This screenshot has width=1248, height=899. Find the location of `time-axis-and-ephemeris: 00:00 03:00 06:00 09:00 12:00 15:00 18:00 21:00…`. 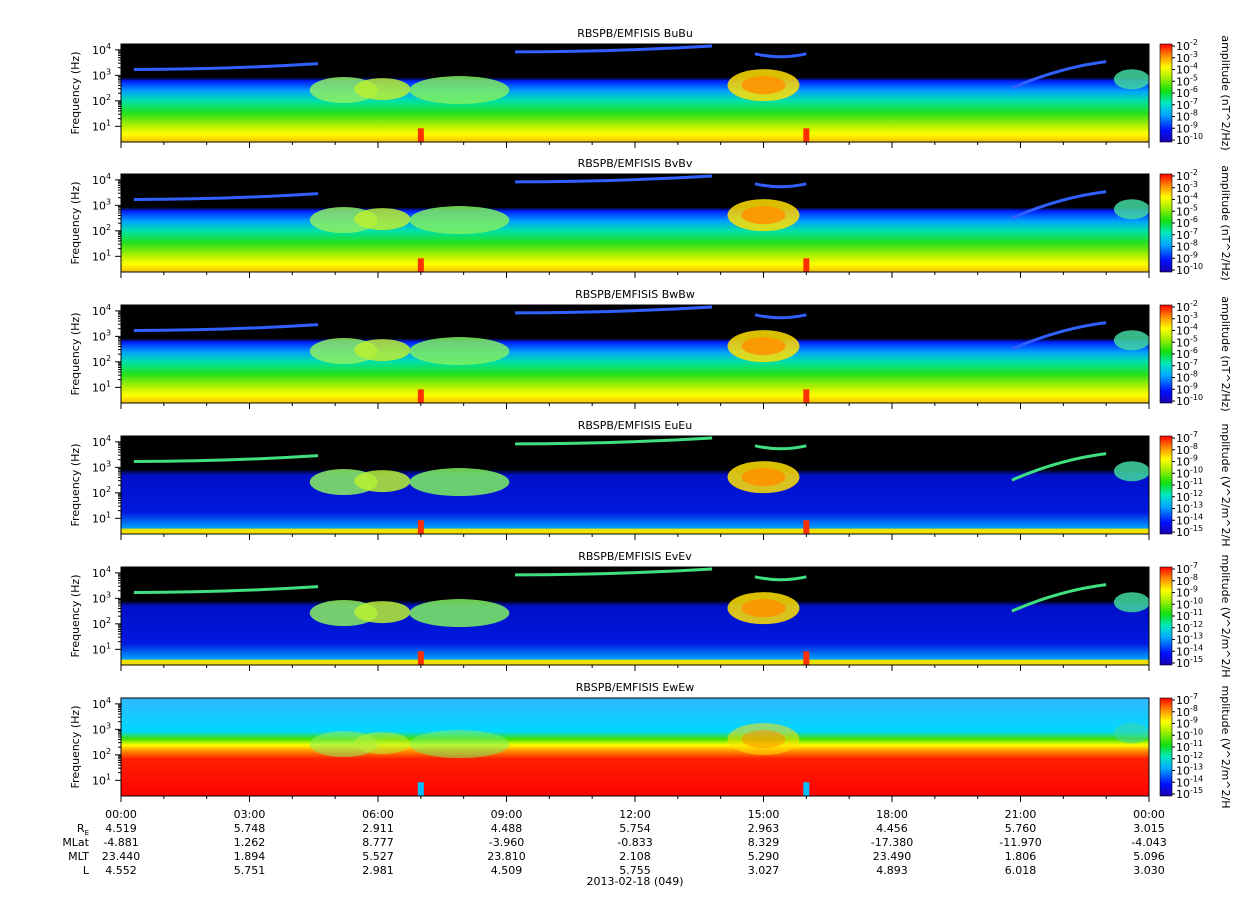

time-axis-and-ephemeris: 00:00 03:00 06:00 09:00 12:00 15:00 18:00 21:00… is located at coordinates (614, 848).